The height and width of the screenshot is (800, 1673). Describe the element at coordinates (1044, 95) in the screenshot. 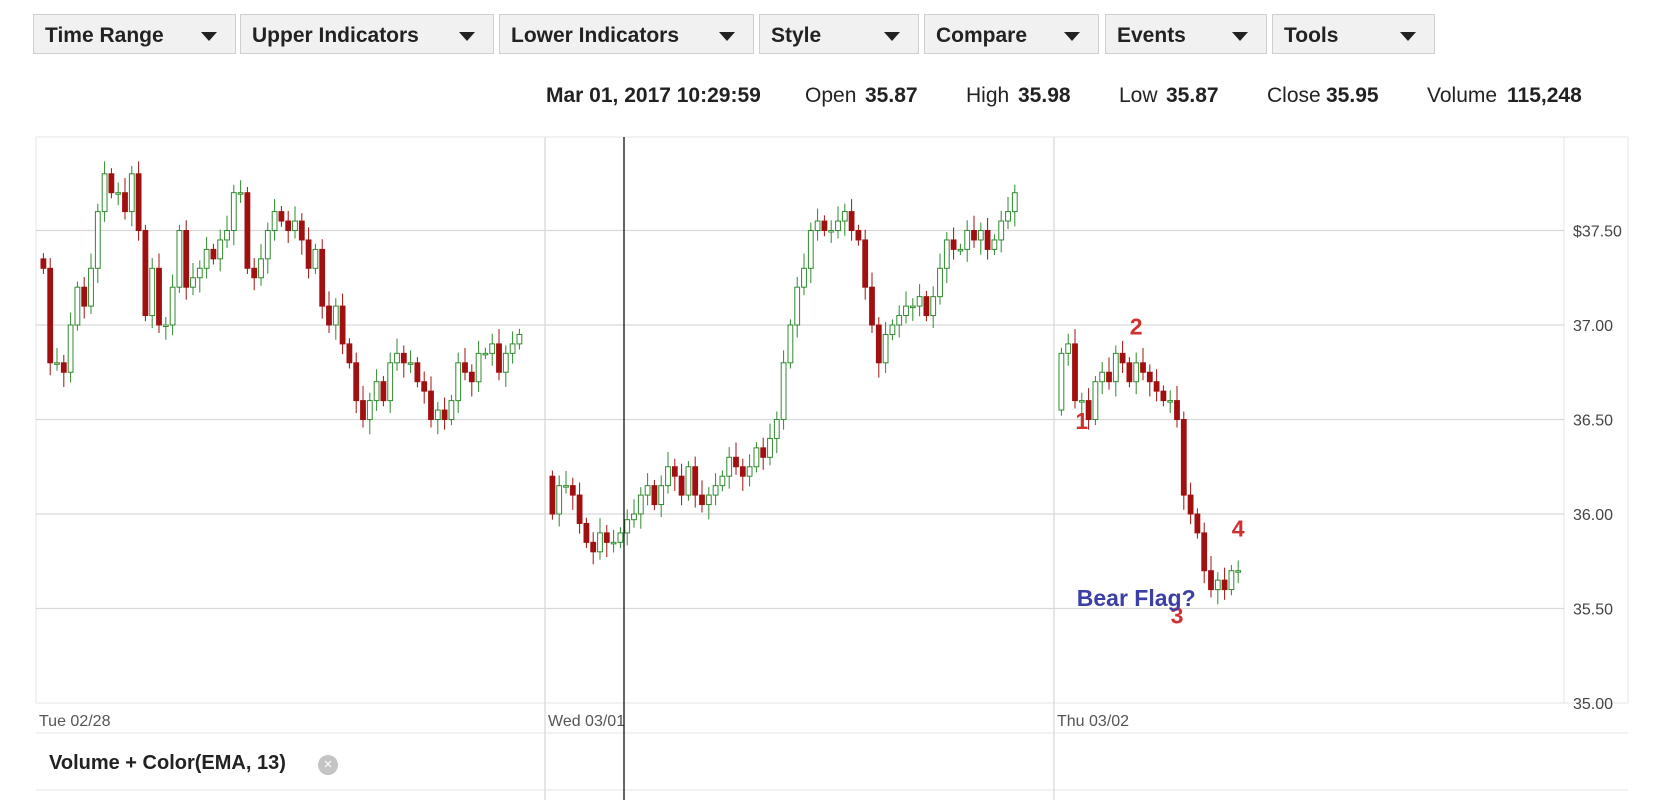

I see `high-value: 35.98` at that location.